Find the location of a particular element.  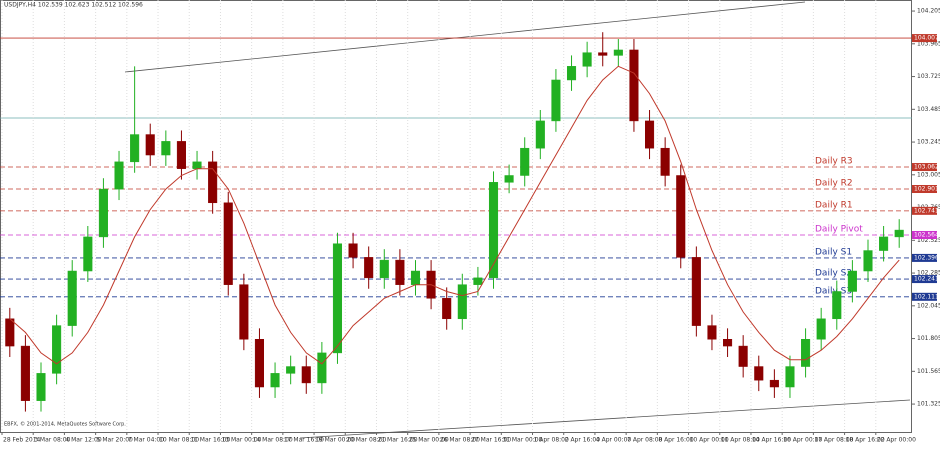

level-value: 102.241 is located at coordinates (926, 279).